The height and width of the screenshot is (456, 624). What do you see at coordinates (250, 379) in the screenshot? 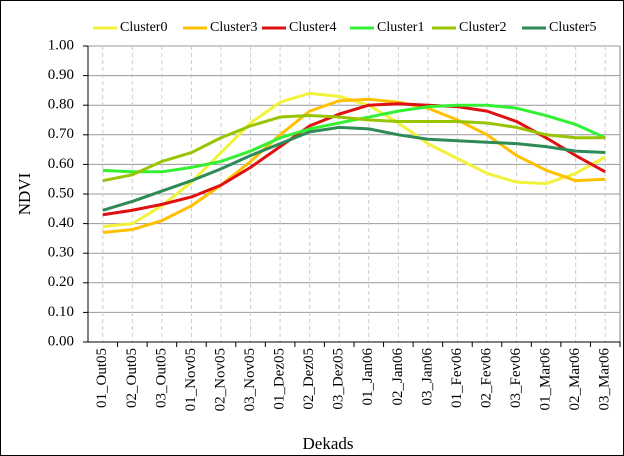
I see `x-tick-label: 03_Nov05` at bounding box center [250, 379].